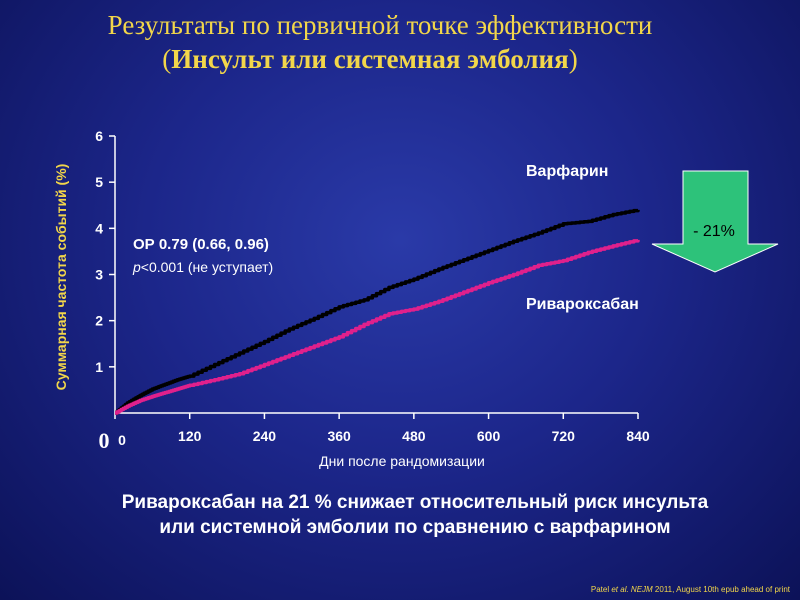  Describe the element at coordinates (122, 440) in the screenshot. I see `x-tick-label: 0` at that location.